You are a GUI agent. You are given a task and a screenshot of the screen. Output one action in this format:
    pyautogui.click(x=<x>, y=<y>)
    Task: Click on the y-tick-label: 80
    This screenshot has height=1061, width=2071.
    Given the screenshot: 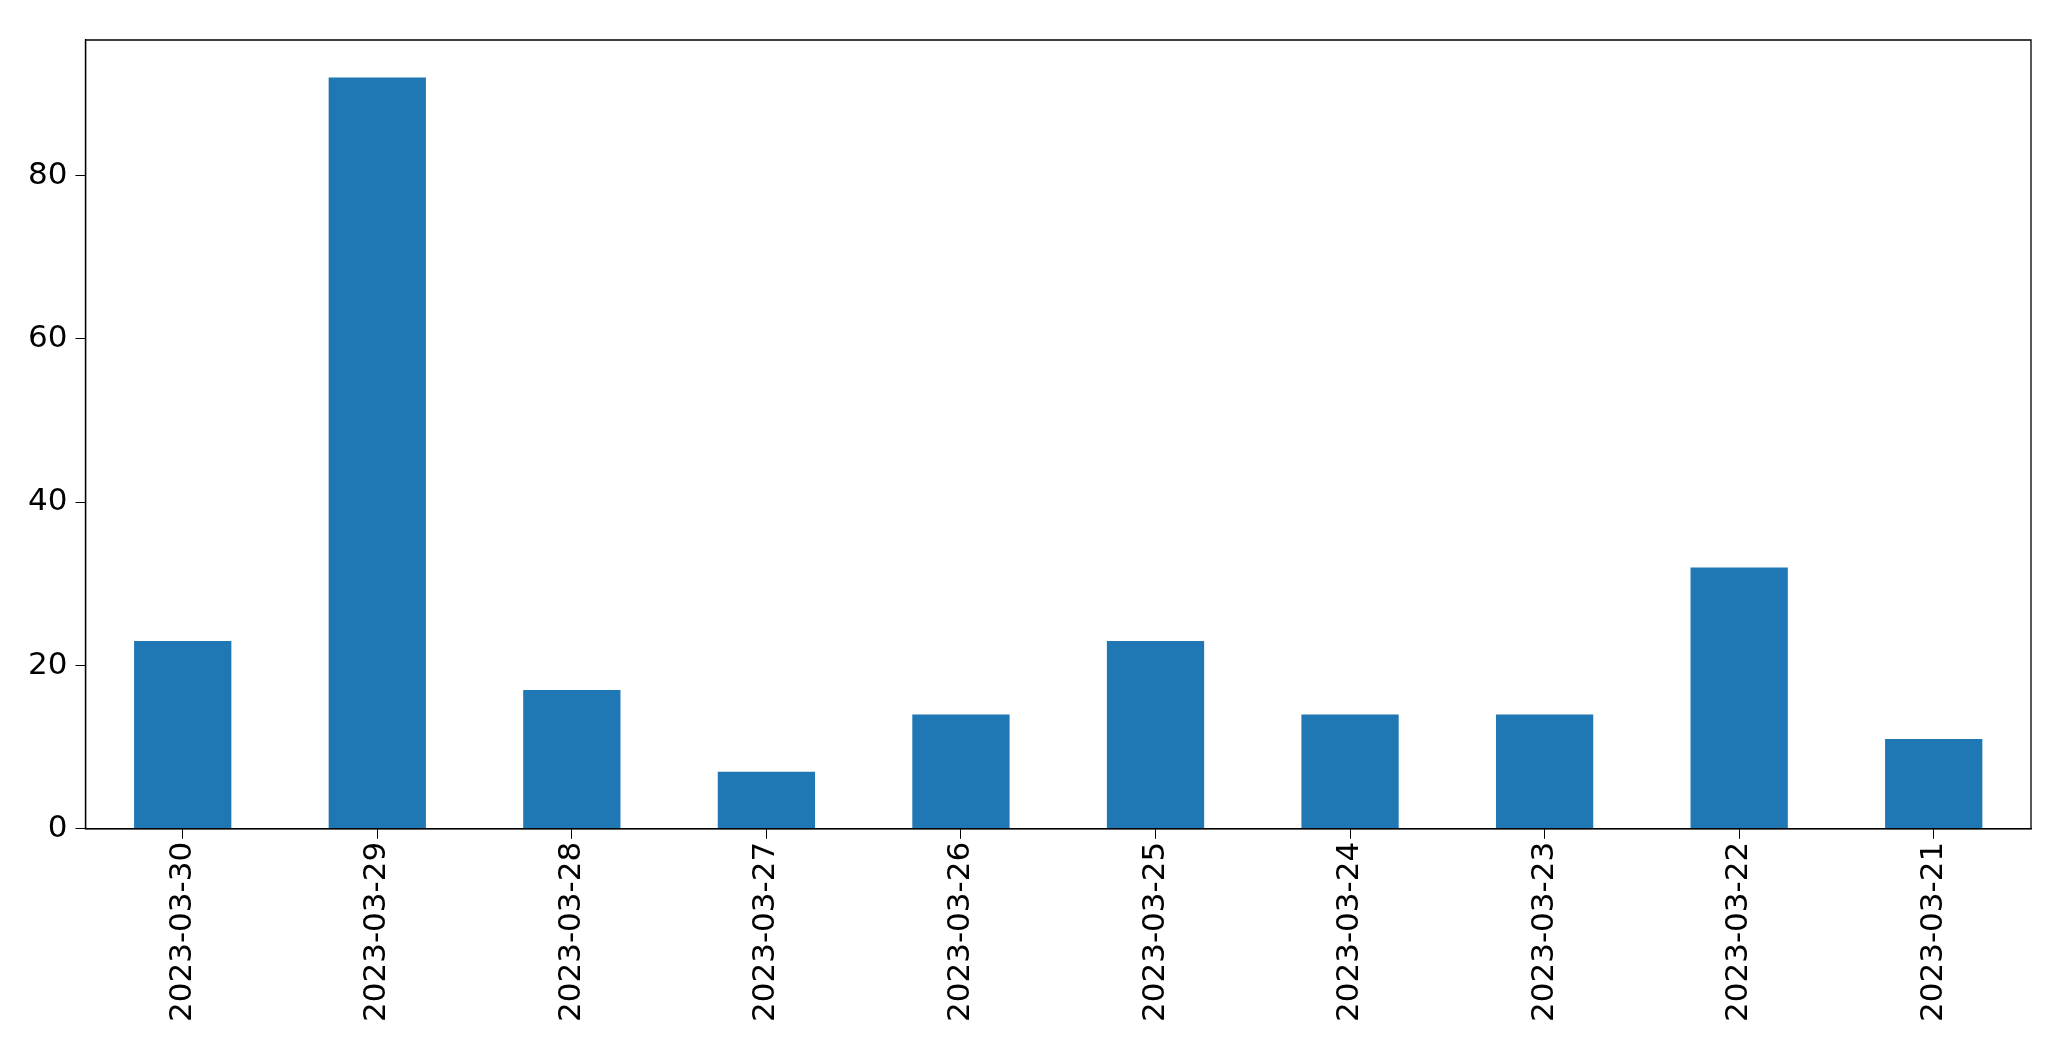 What is the action you would take?
    pyautogui.click(x=47, y=172)
    